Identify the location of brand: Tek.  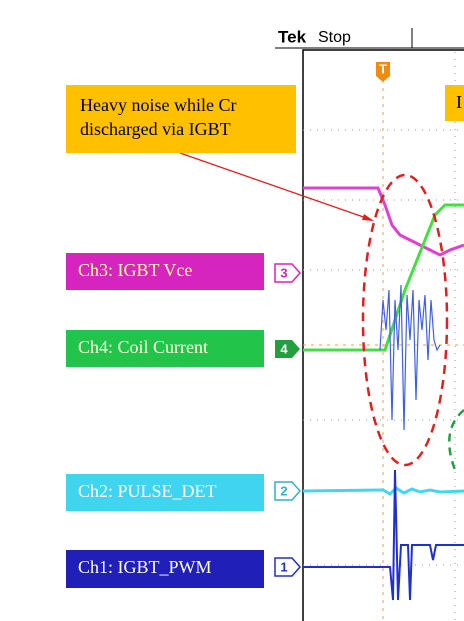
(292, 36).